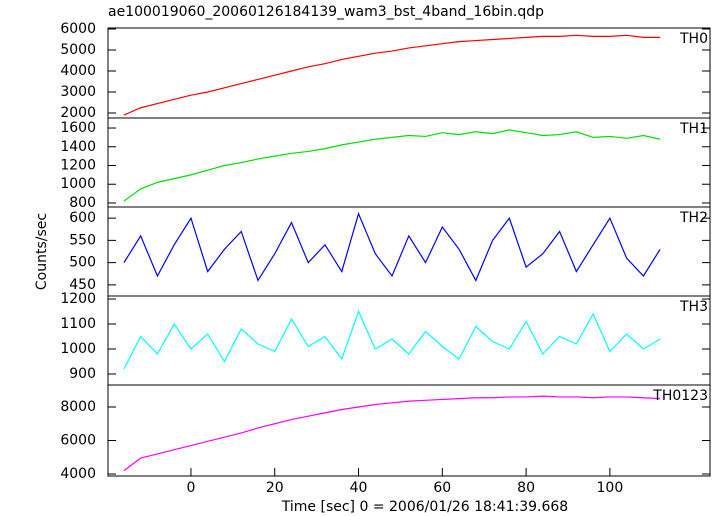 Image resolution: width=717 pixels, height=516 pixels. I want to click on y-tick-label: 600, so click(82, 218).